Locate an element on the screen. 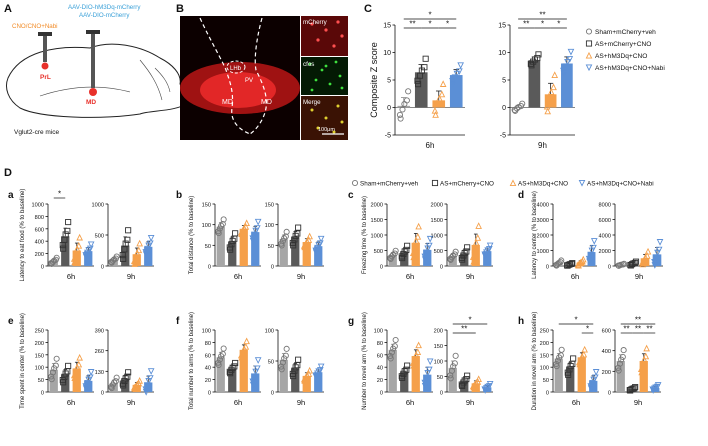 The image size is (708, 446). b-6h-xlabel: 6h is located at coordinates (238, 276).